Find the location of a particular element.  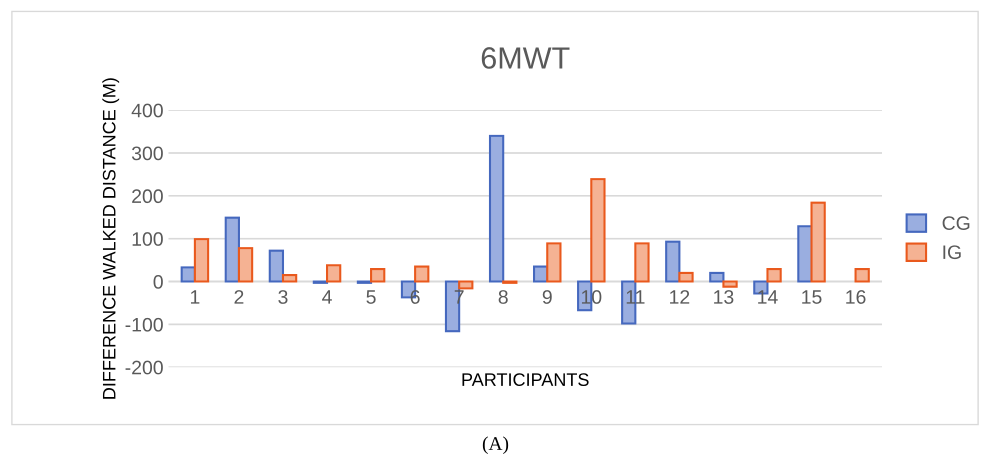

x-tick-label: 12 is located at coordinates (680, 297).